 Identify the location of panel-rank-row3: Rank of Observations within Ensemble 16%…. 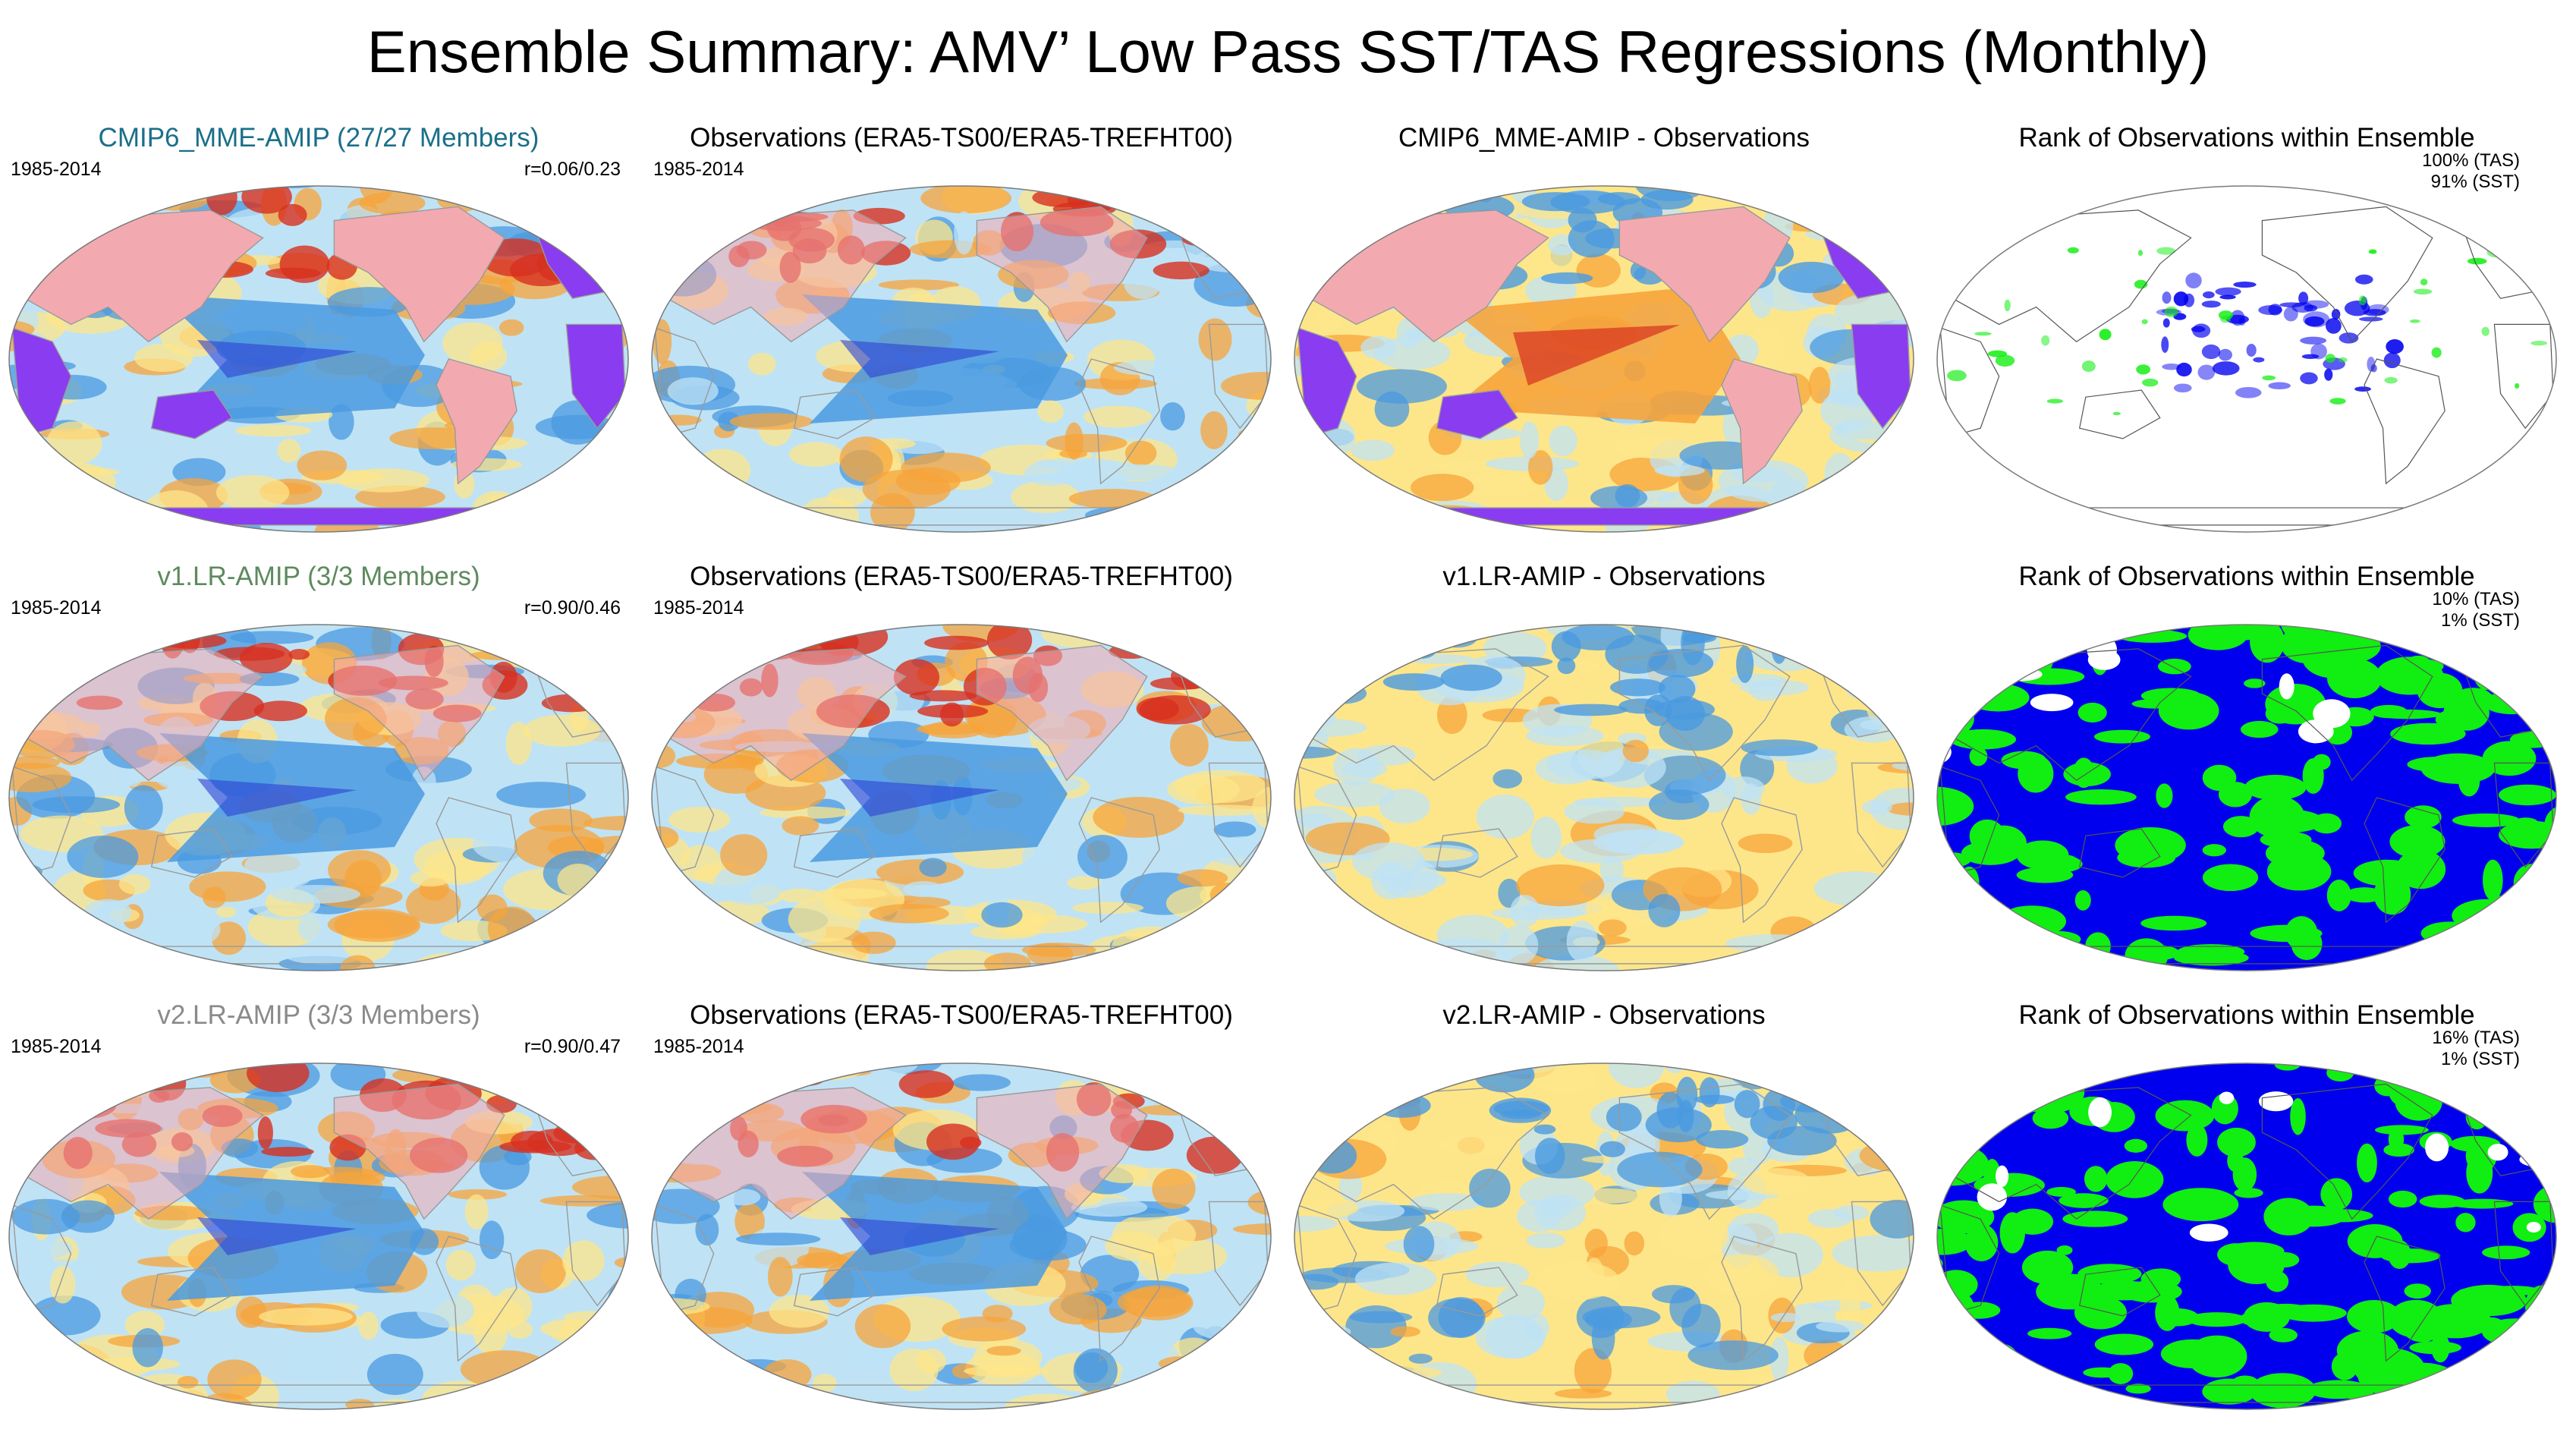
(2246, 1215).